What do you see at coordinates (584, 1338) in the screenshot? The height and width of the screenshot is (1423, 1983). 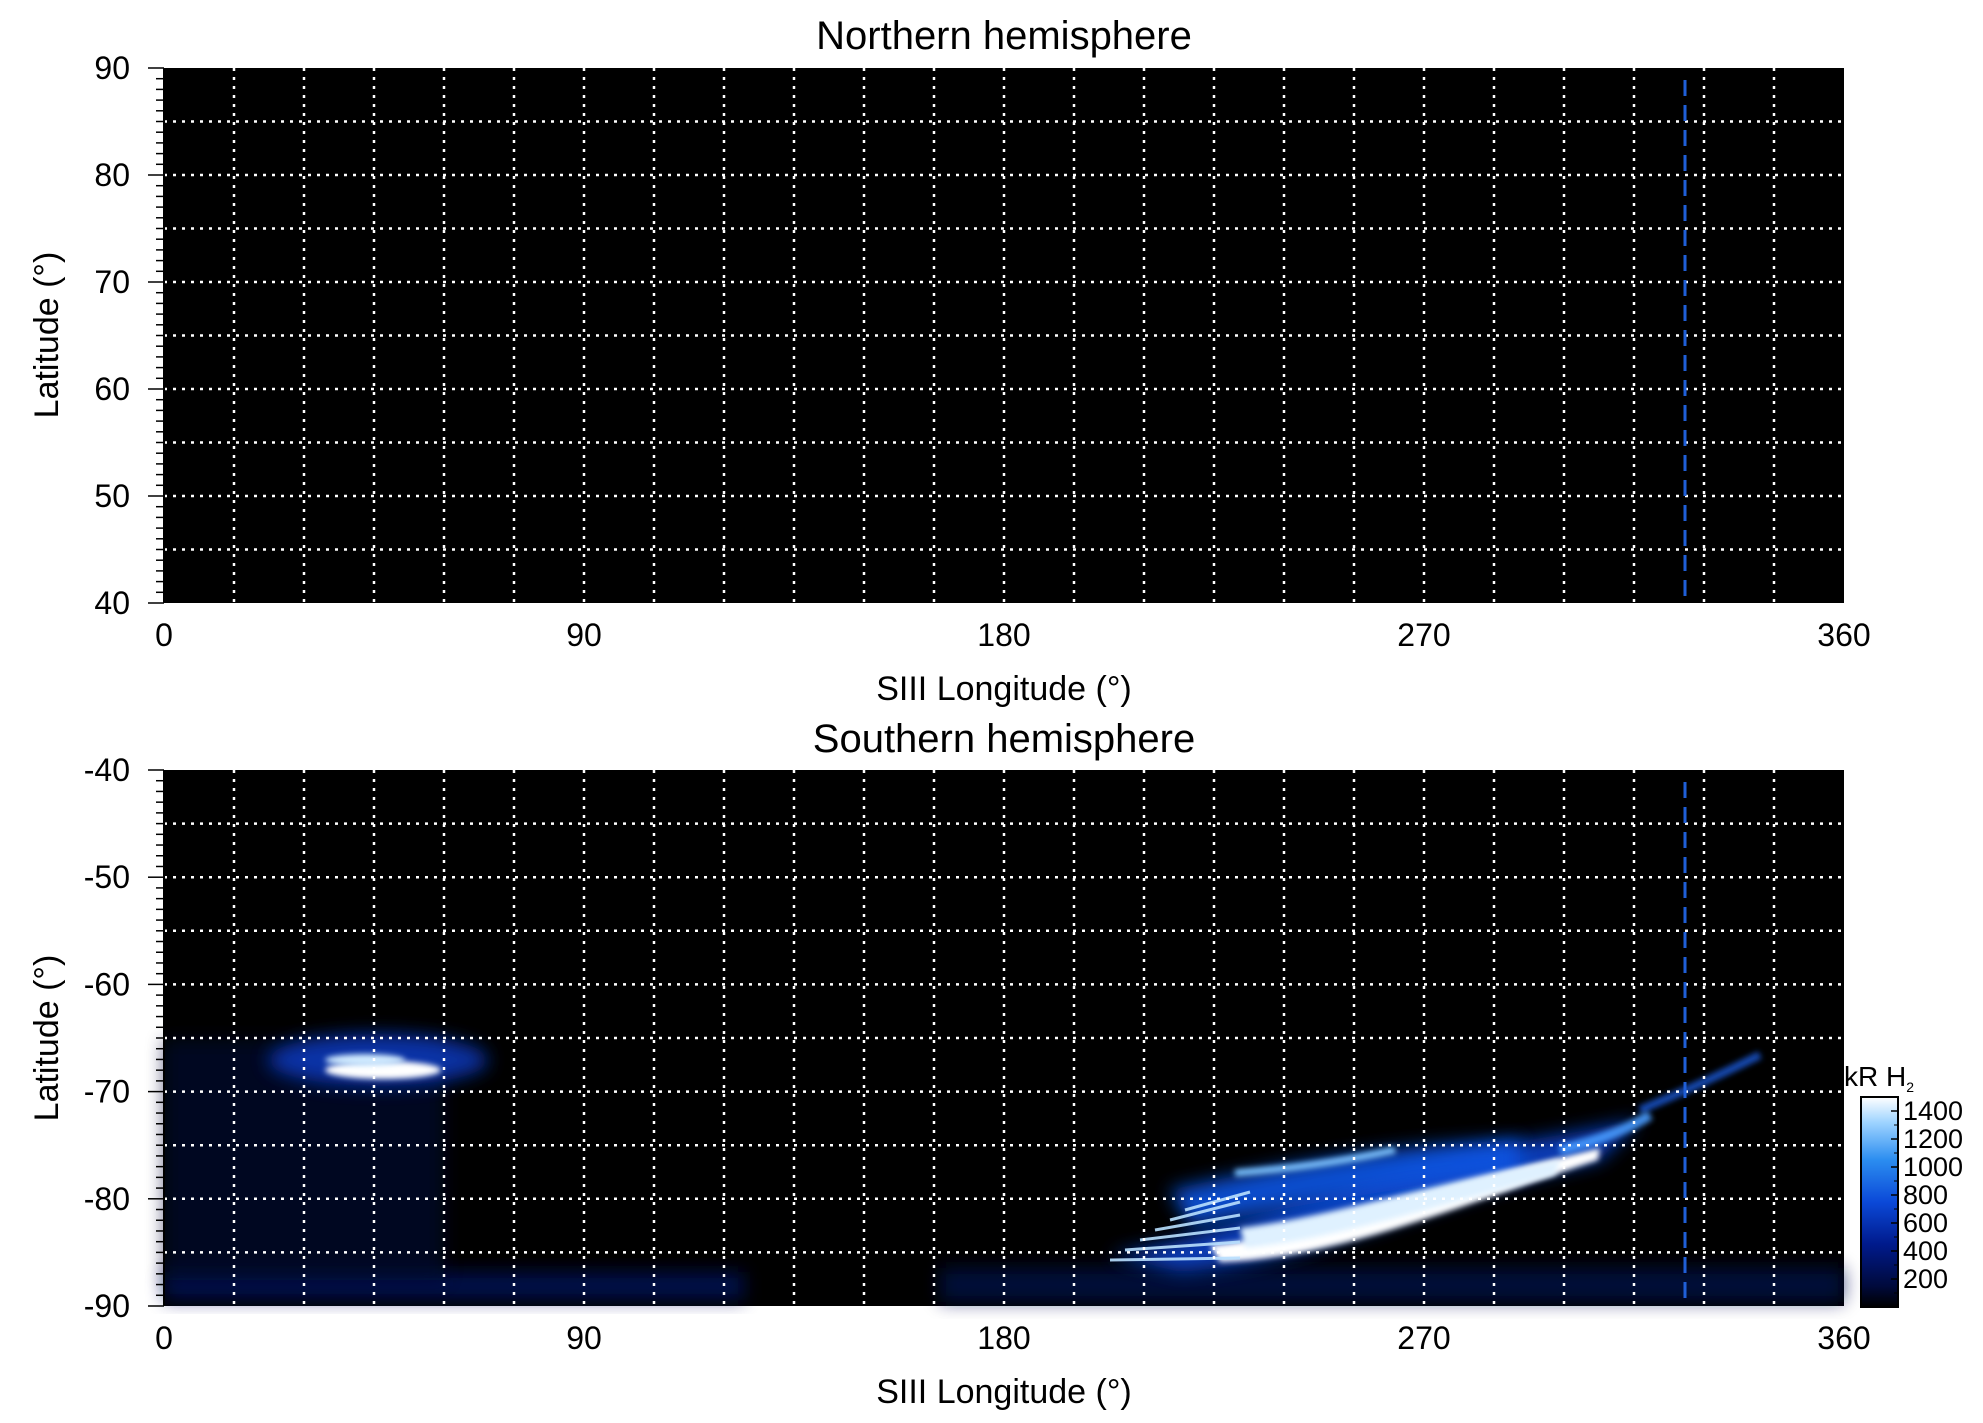 I see `south-x-tick-label: 90` at bounding box center [584, 1338].